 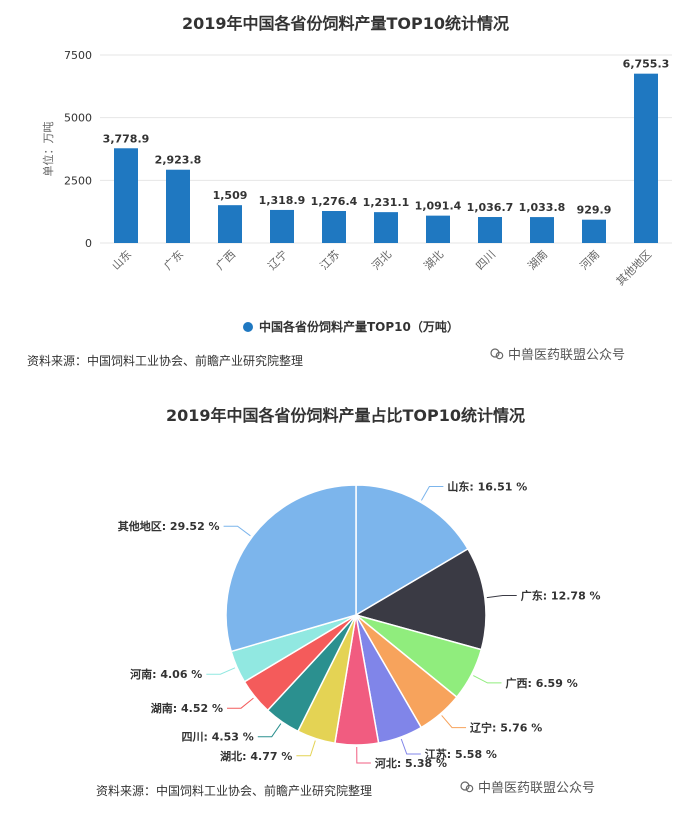 I want to click on x-tick-label: 湖南, so click(x=537, y=260).